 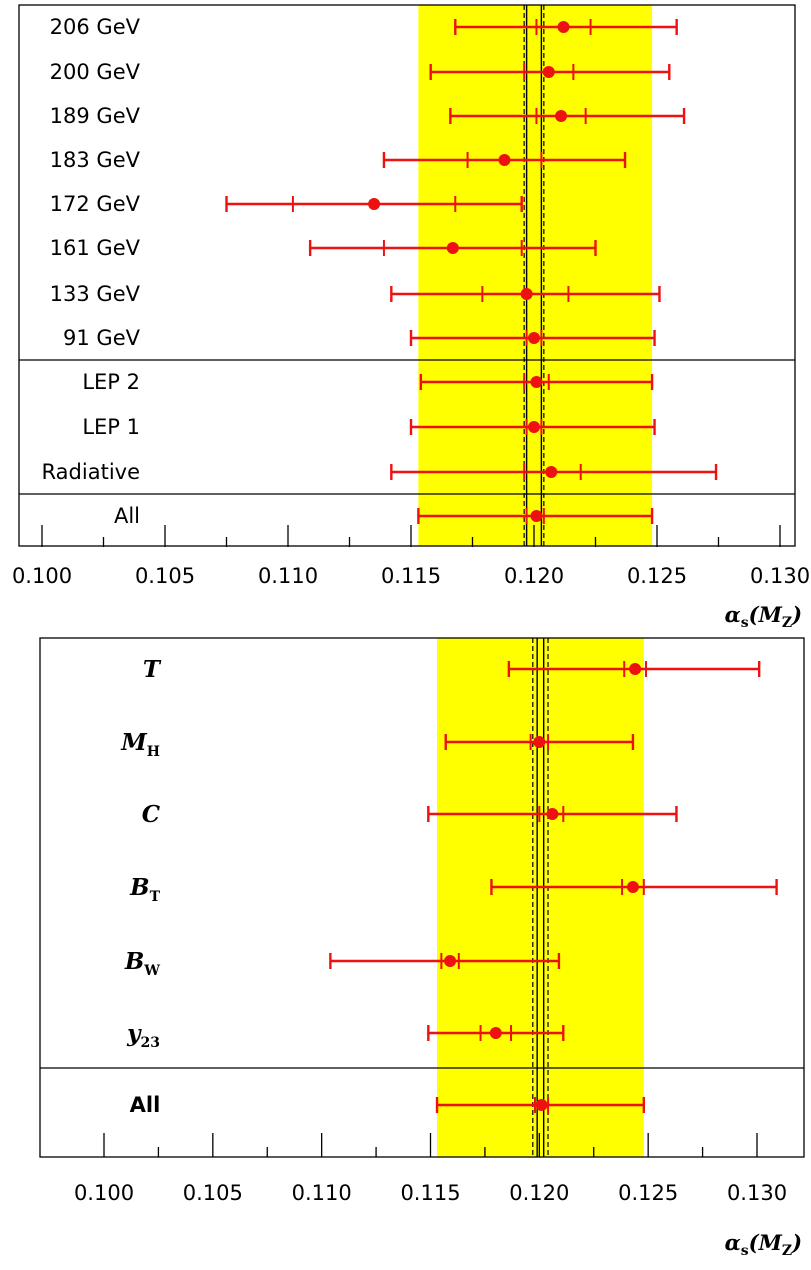 I want to click on row-label: BW, so click(x=142, y=963).